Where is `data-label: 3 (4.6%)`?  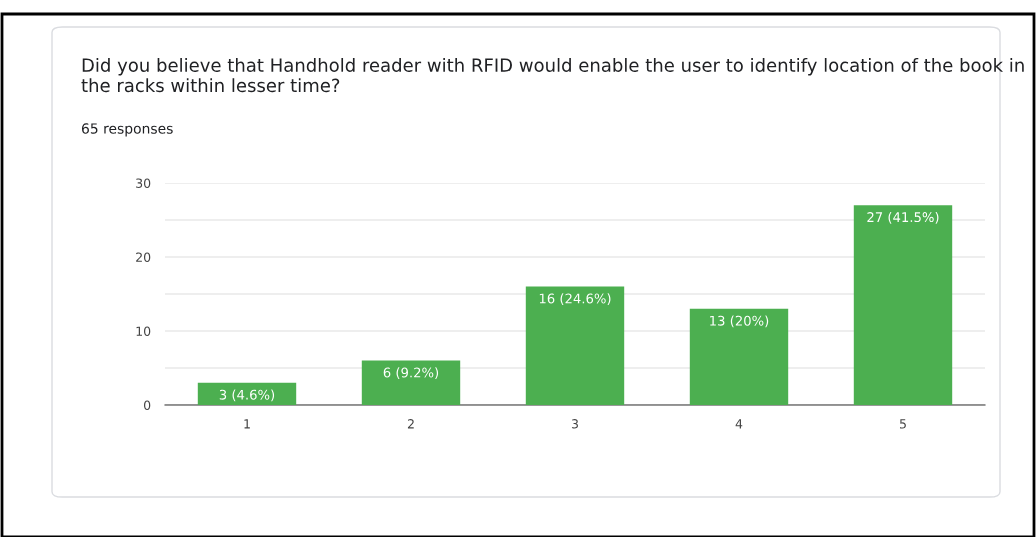 data-label: 3 (4.6%) is located at coordinates (247, 395).